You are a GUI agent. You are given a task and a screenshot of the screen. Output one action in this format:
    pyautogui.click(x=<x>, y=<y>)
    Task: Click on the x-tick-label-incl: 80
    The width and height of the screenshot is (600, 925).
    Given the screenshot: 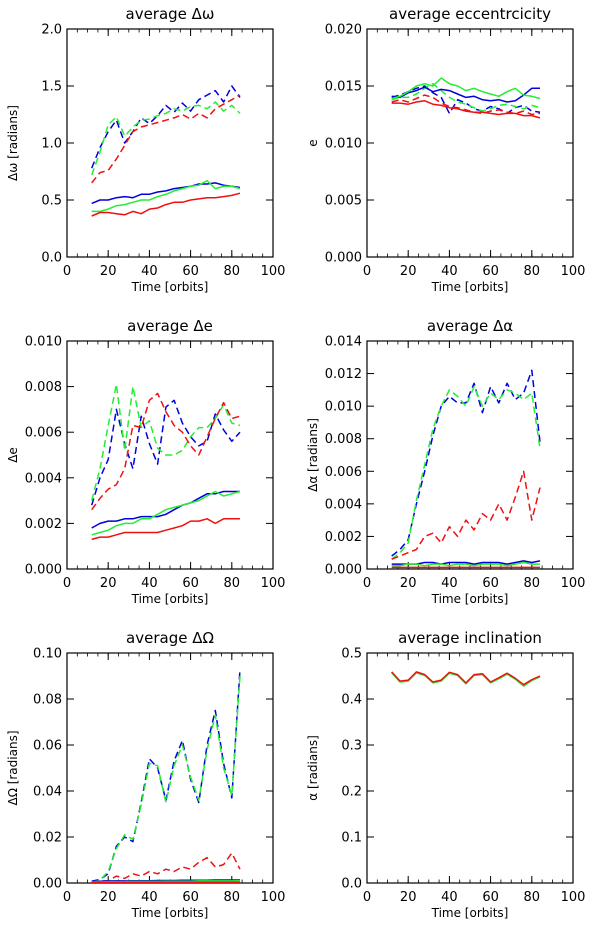 What is the action you would take?
    pyautogui.click(x=532, y=897)
    